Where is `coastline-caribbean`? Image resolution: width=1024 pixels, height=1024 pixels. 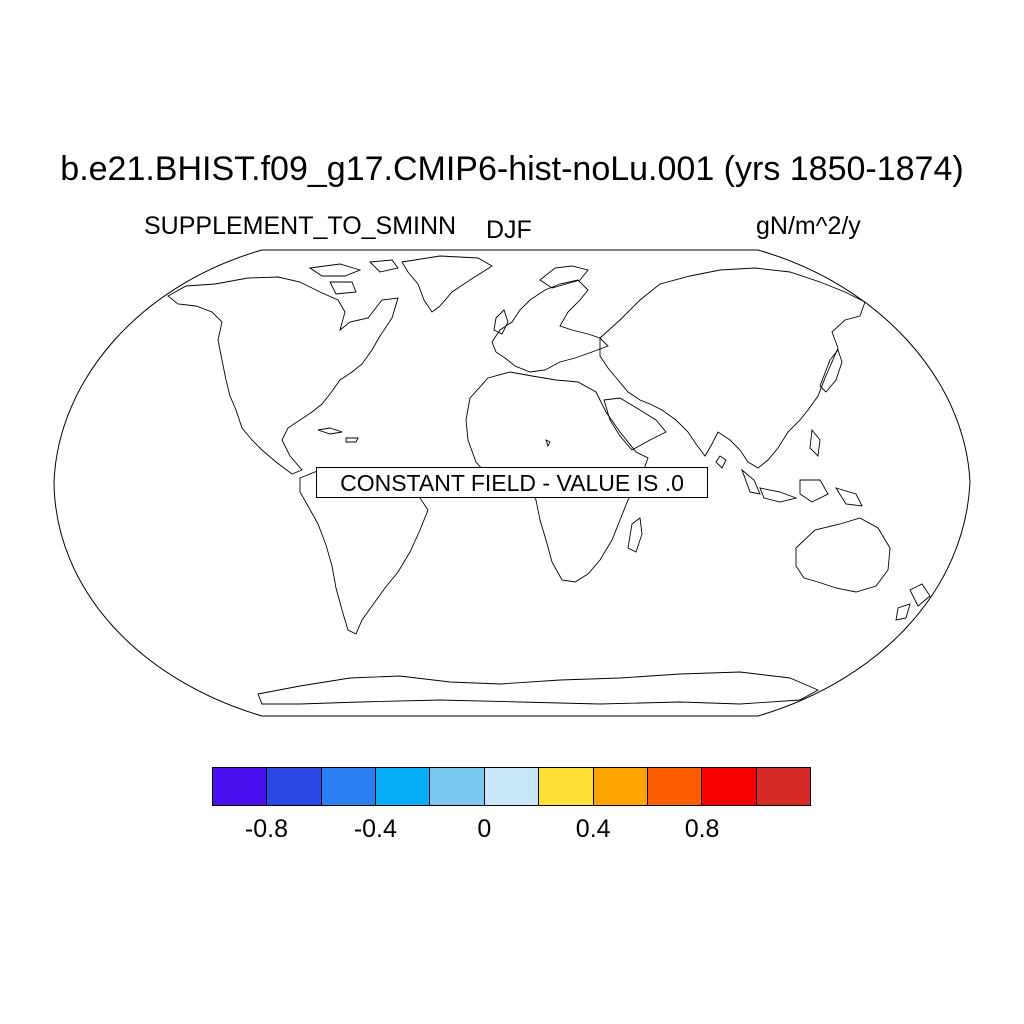
coastline-caribbean is located at coordinates (338, 435).